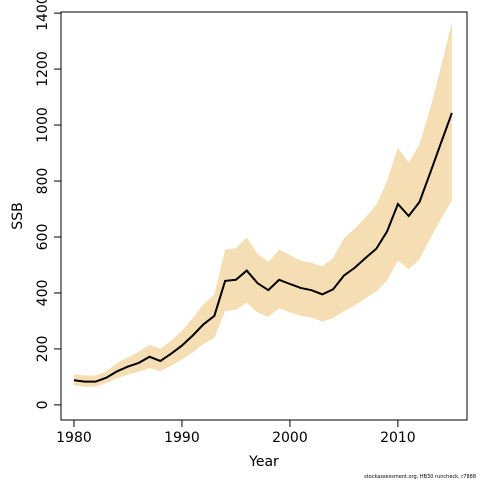 This screenshot has height=480, width=480. Describe the element at coordinates (43, 237) in the screenshot. I see `y-tick-label: 600` at that location.